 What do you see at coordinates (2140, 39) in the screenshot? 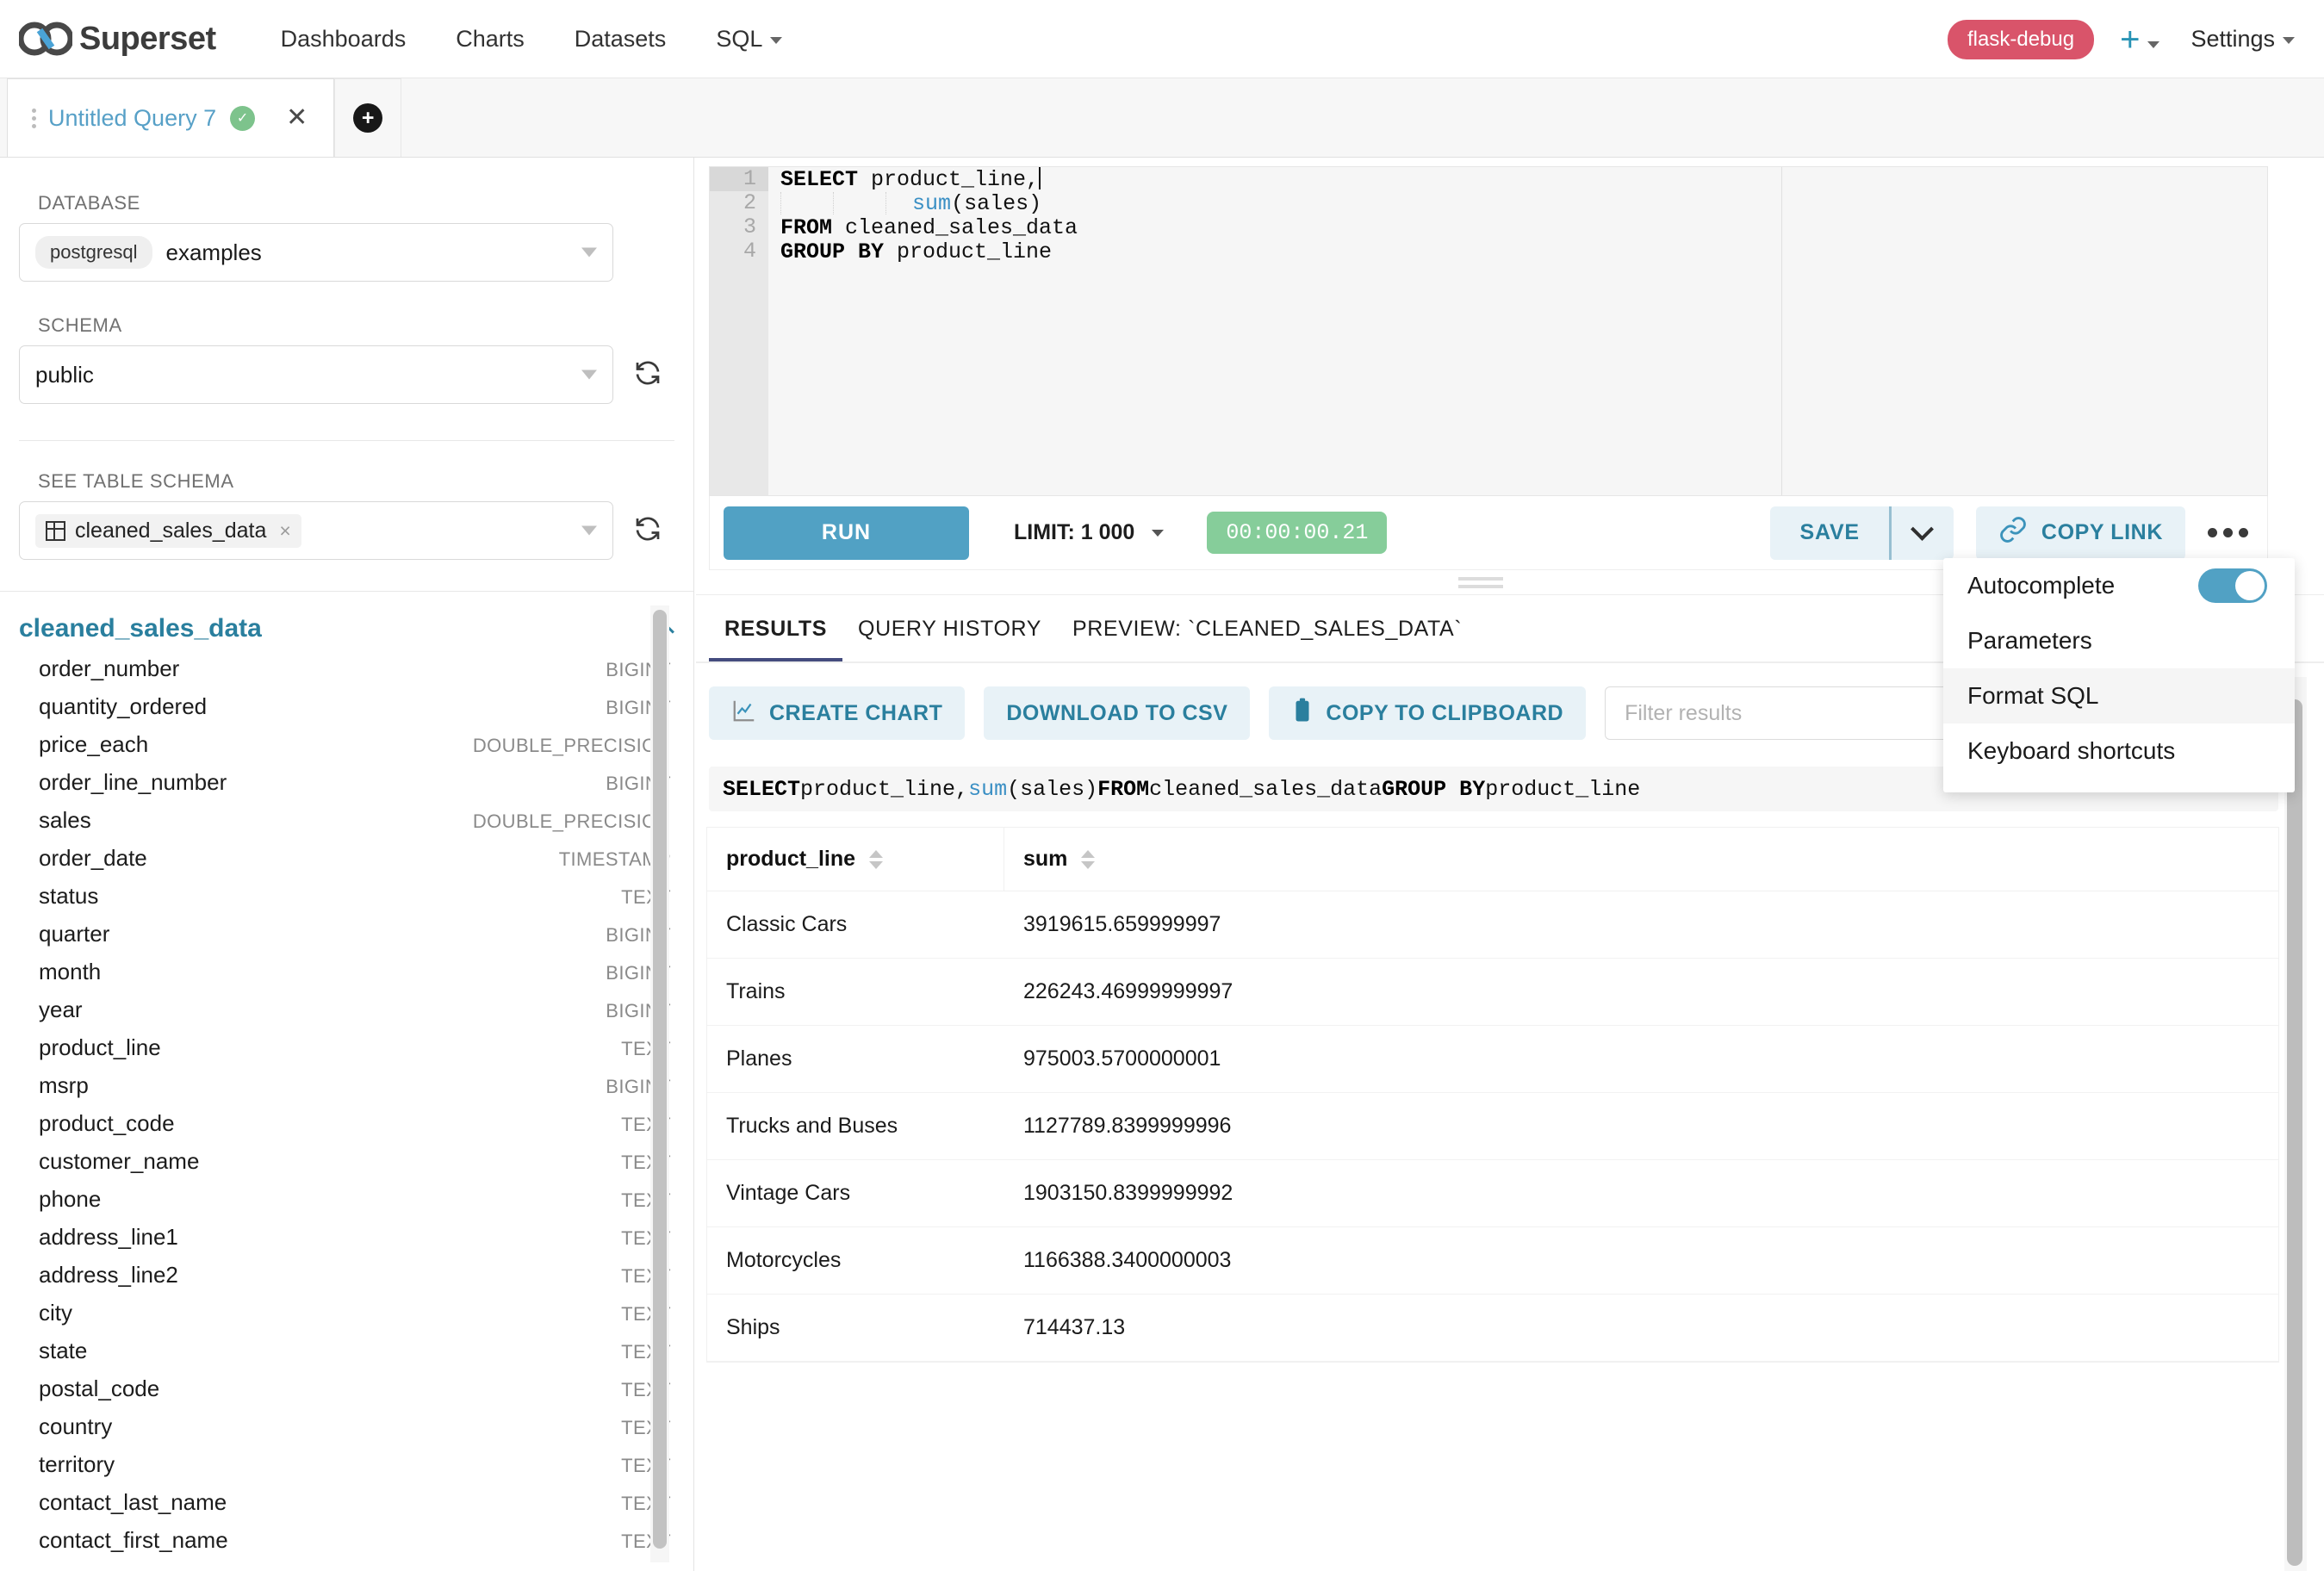
I see `add-new-button: +` at bounding box center [2140, 39].